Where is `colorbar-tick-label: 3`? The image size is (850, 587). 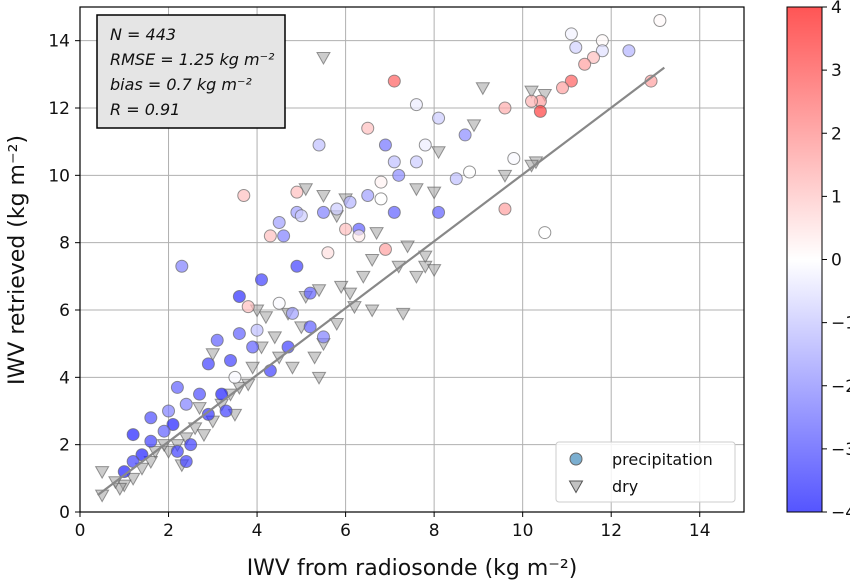
colorbar-tick-label: 3 is located at coordinates (836, 71).